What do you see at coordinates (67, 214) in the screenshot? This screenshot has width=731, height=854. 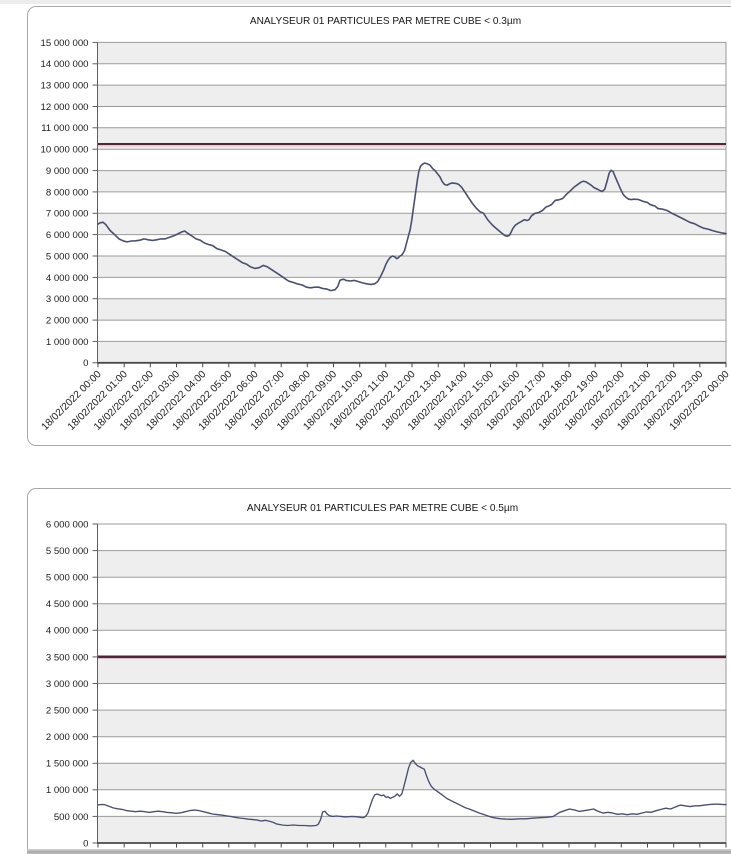 I see `svg-text: 7 000 000` at bounding box center [67, 214].